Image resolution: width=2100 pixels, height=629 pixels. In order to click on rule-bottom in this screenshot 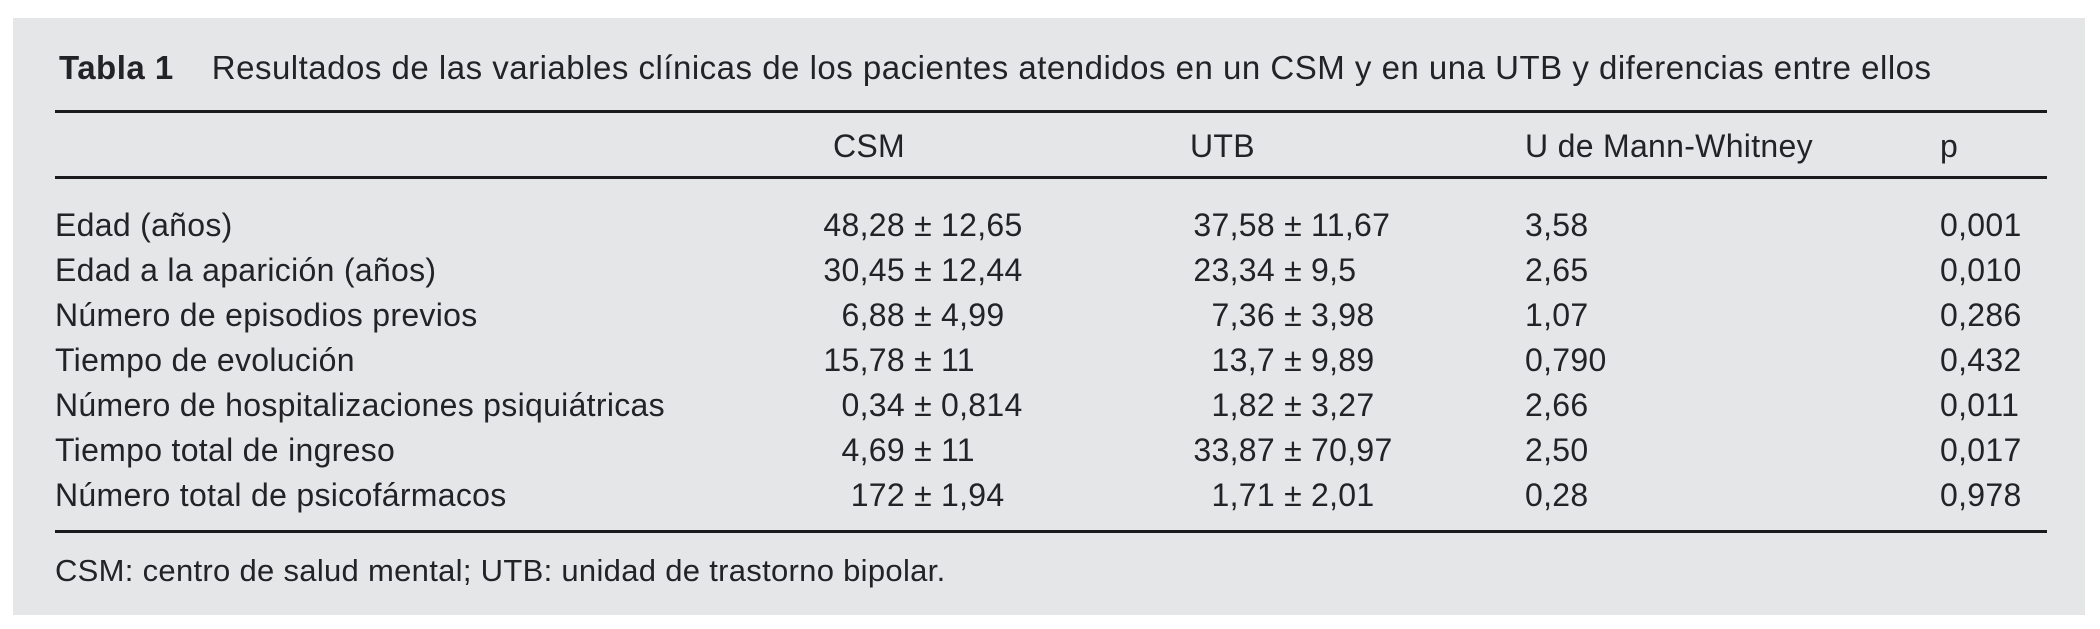, I will do `click(1051, 531)`.